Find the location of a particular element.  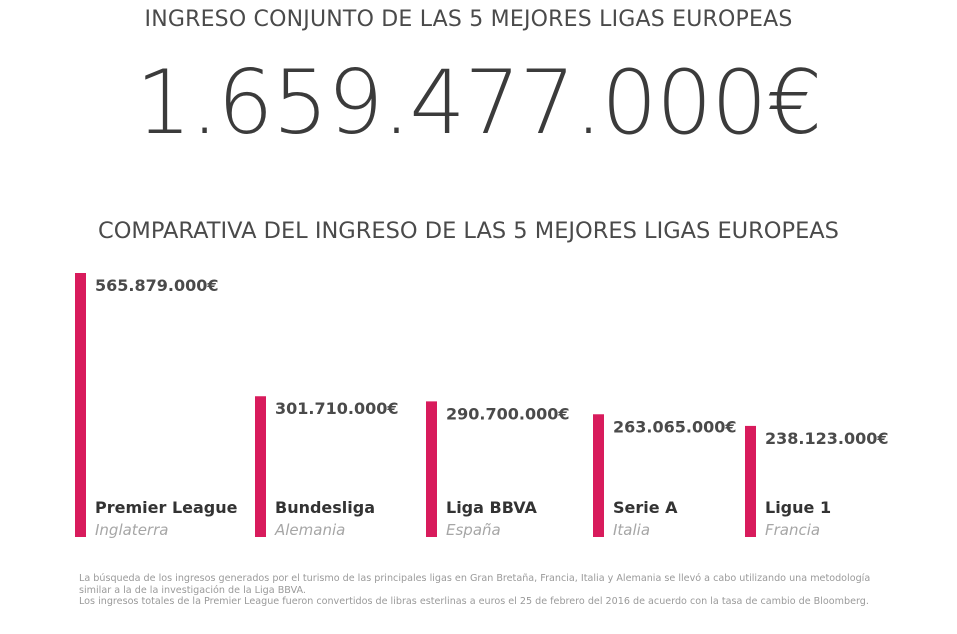

total-income: 1.659.477.000€ is located at coordinates (479, 102).